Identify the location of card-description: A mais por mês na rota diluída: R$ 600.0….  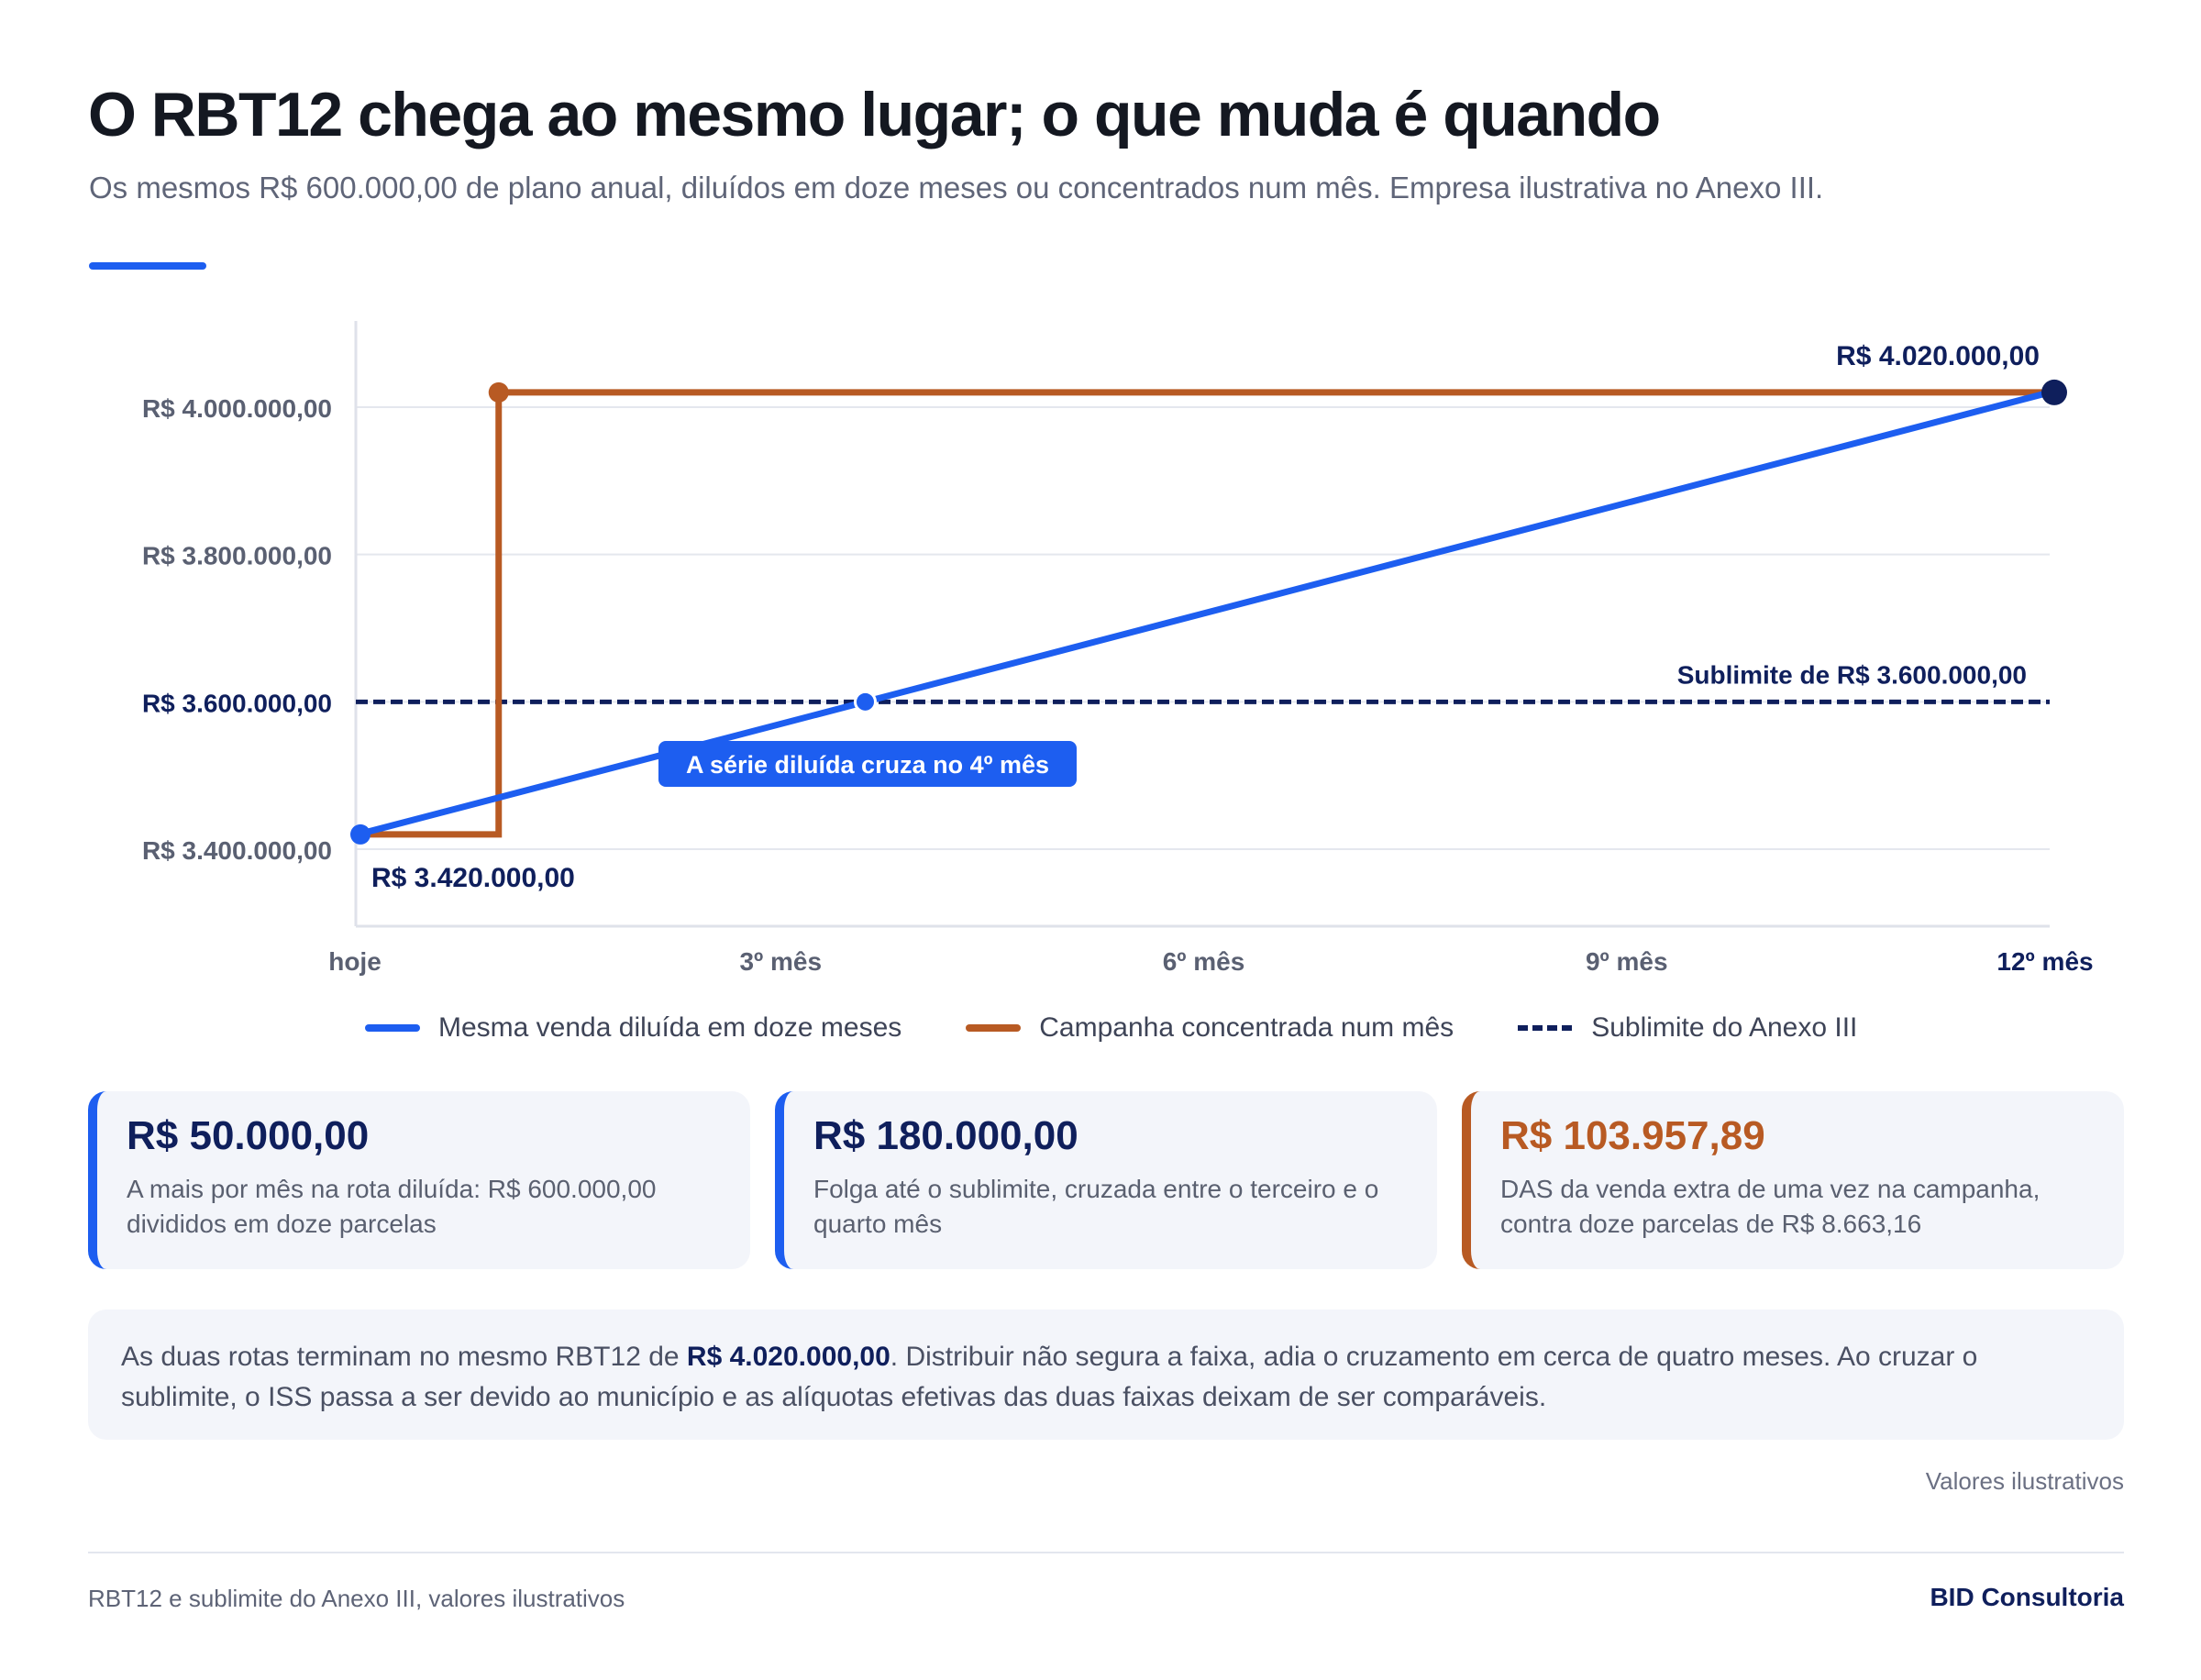
(392, 1206).